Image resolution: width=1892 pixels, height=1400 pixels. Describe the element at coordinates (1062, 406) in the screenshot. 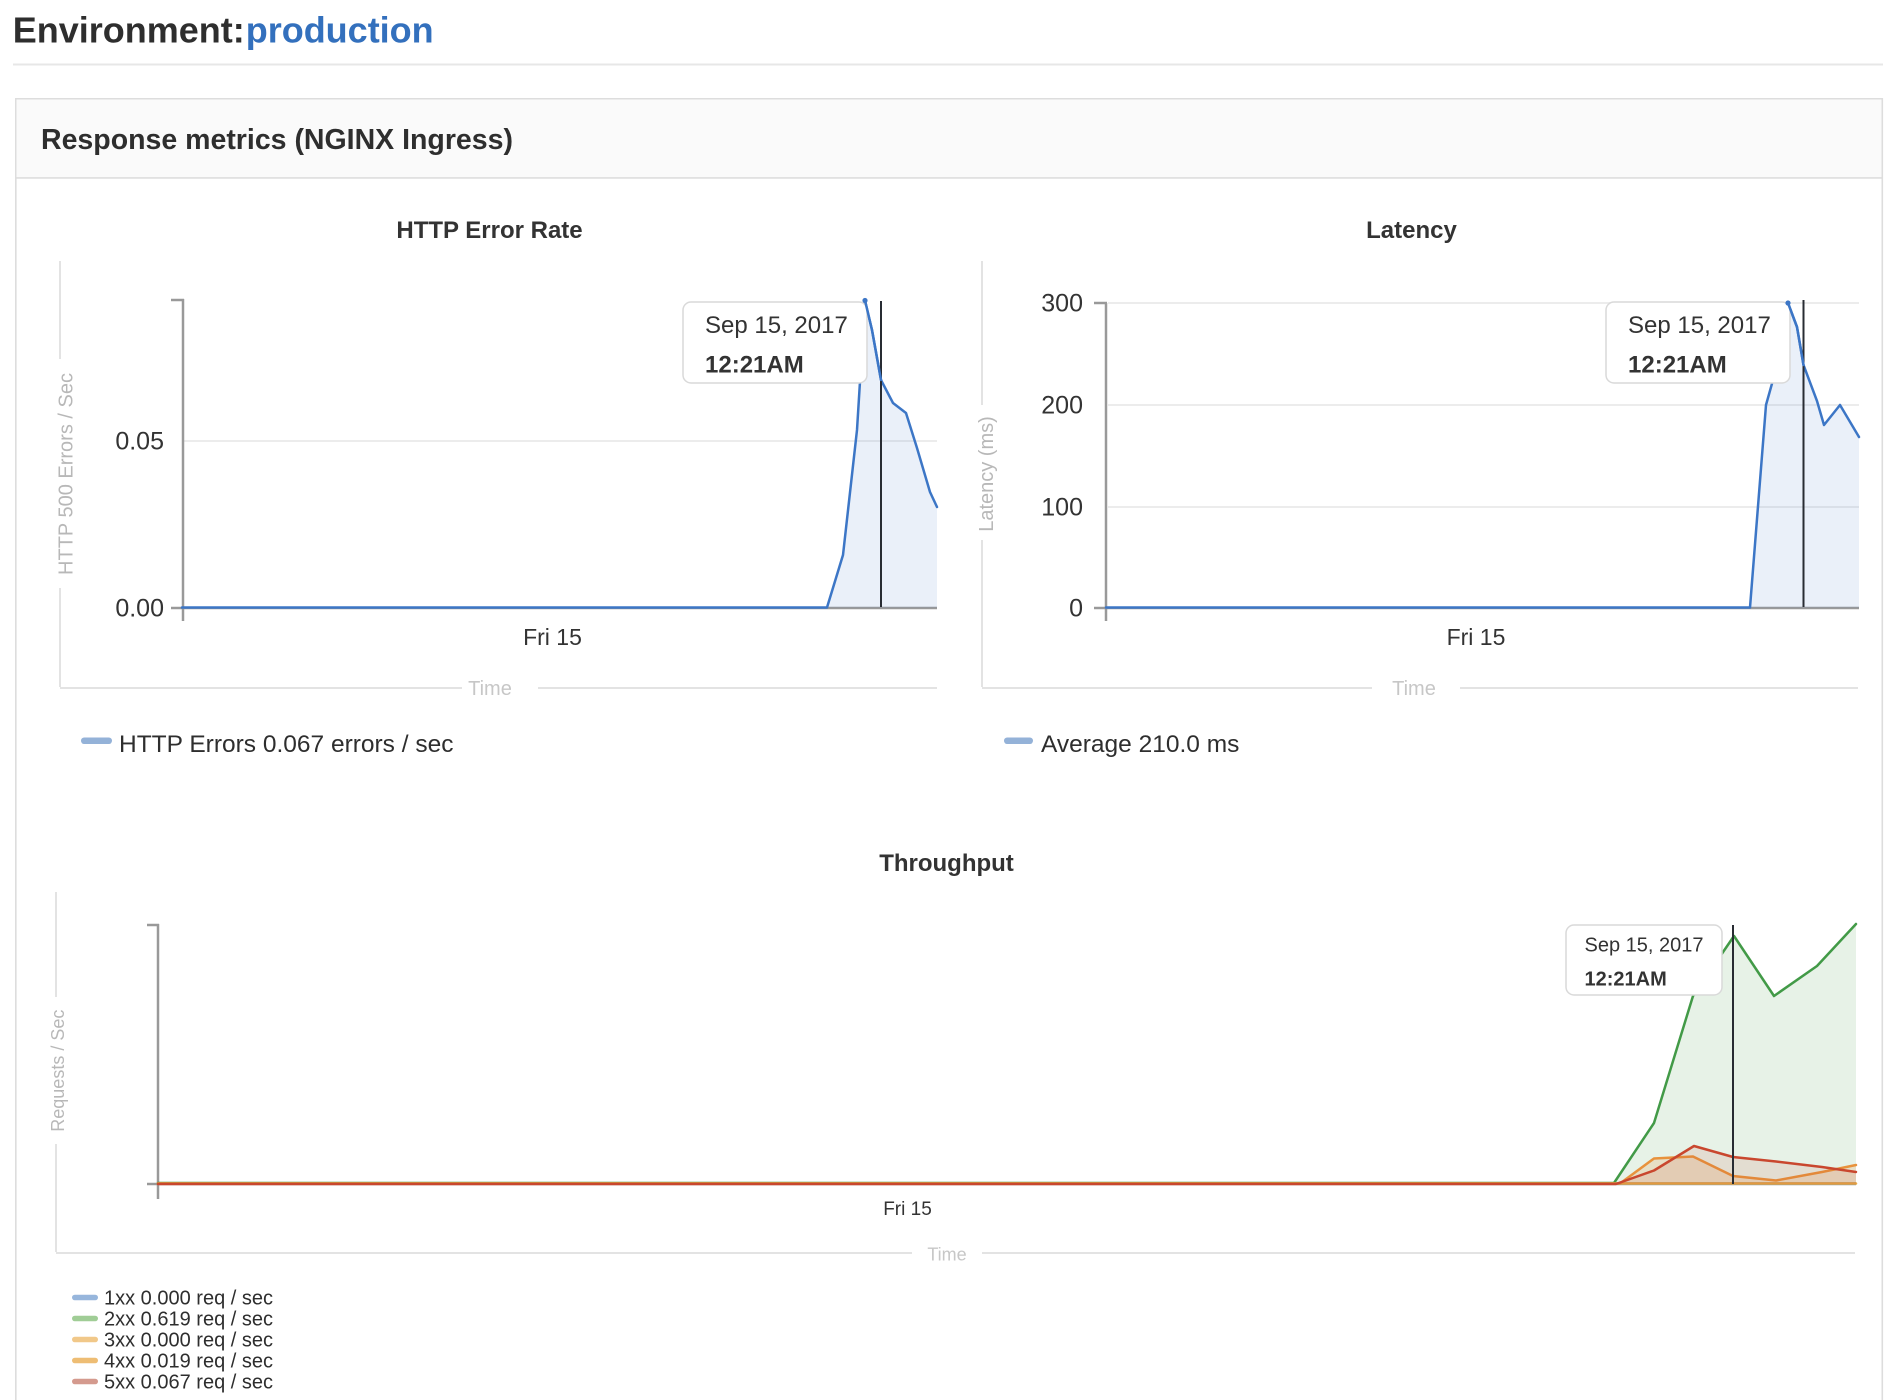

I see `svg-text: 200` at that location.